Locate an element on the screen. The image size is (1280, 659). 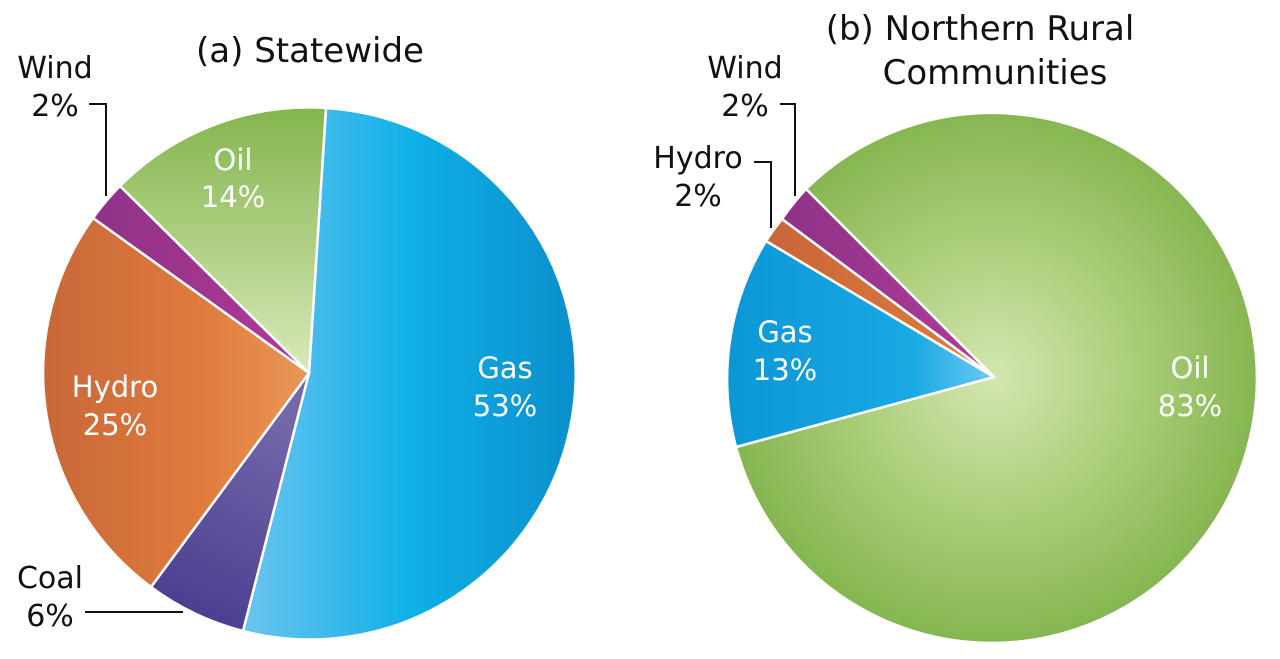
label-hydro-pct-statewide: 25% is located at coordinates (115, 425).